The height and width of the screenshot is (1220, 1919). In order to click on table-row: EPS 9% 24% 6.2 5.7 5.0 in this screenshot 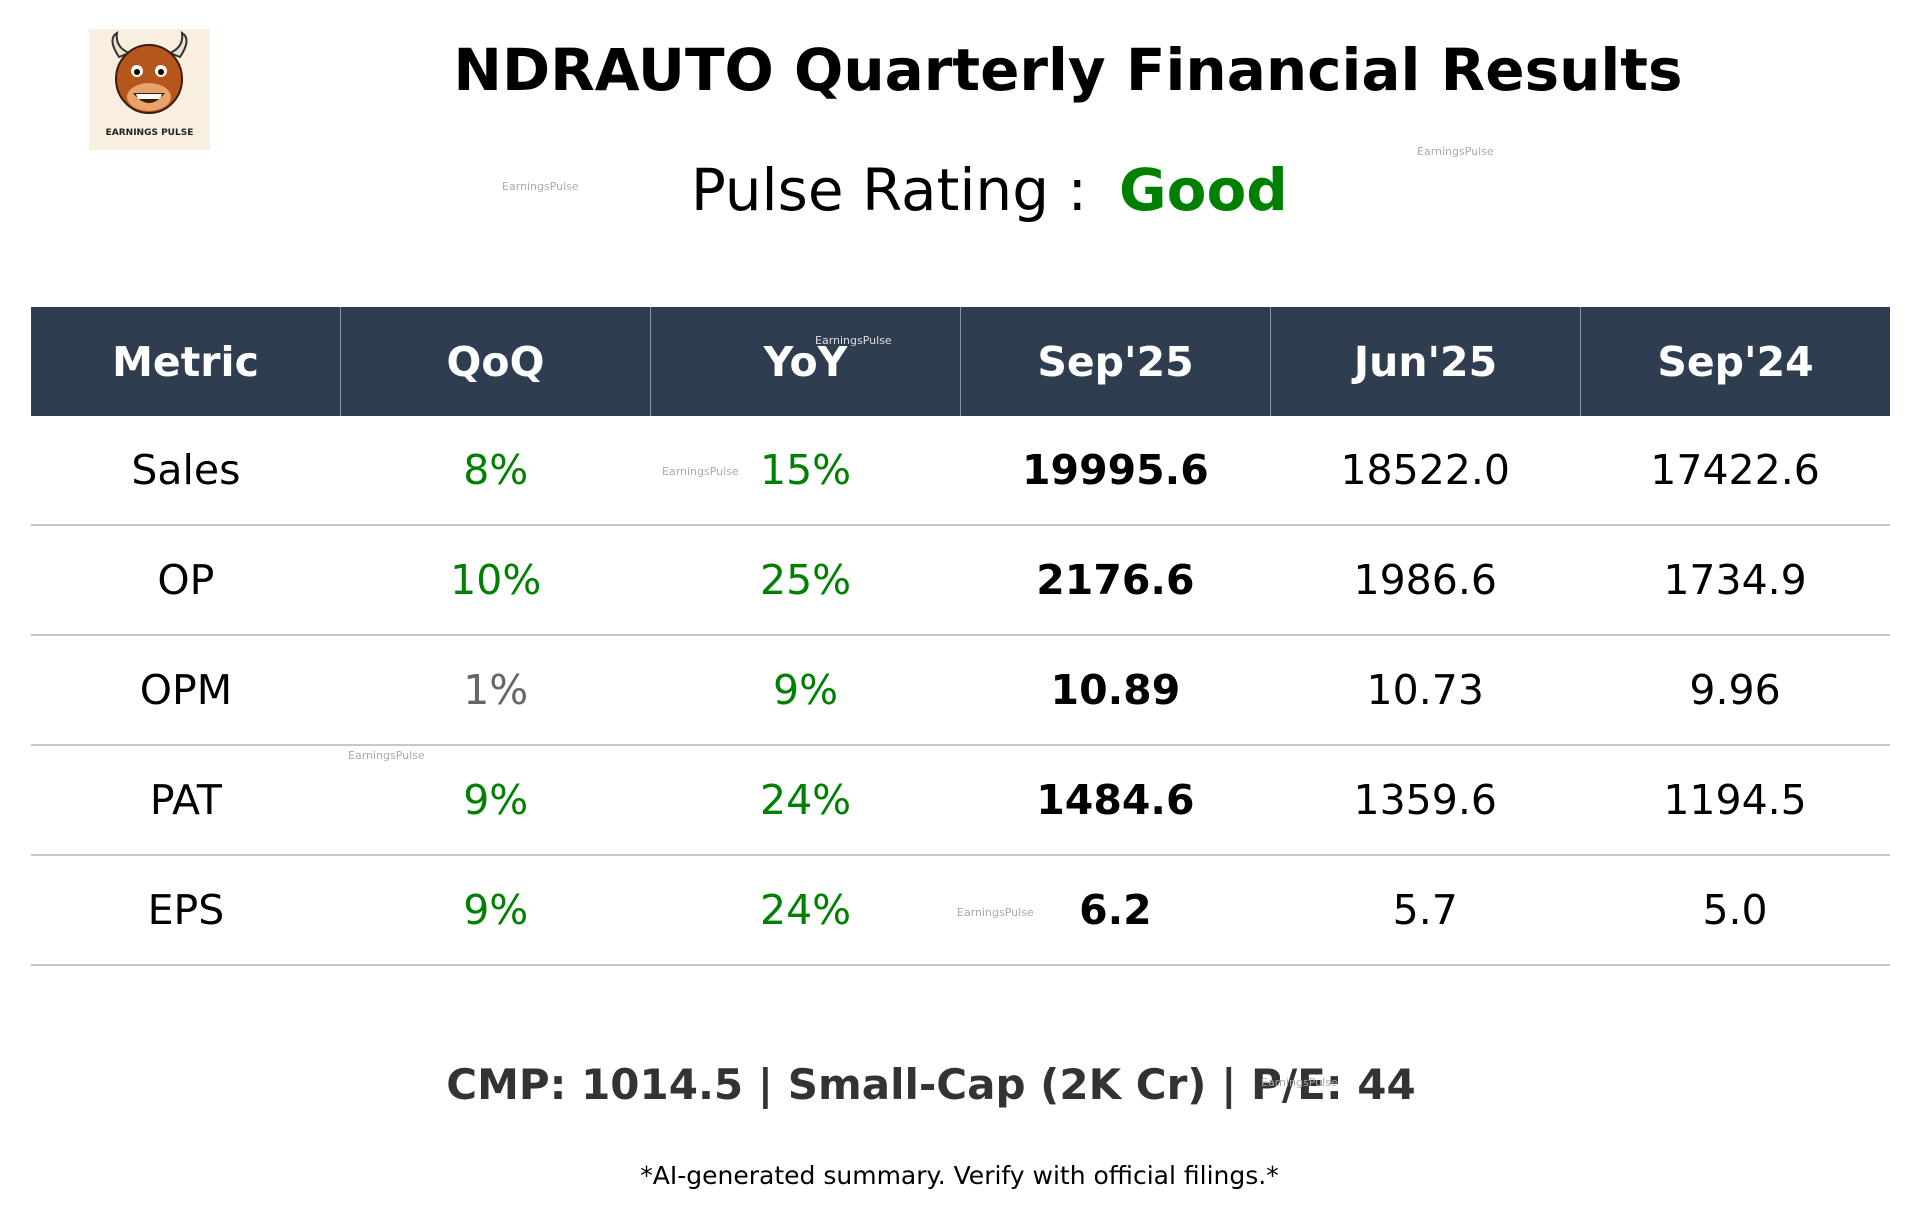, I will do `click(960, 911)`.